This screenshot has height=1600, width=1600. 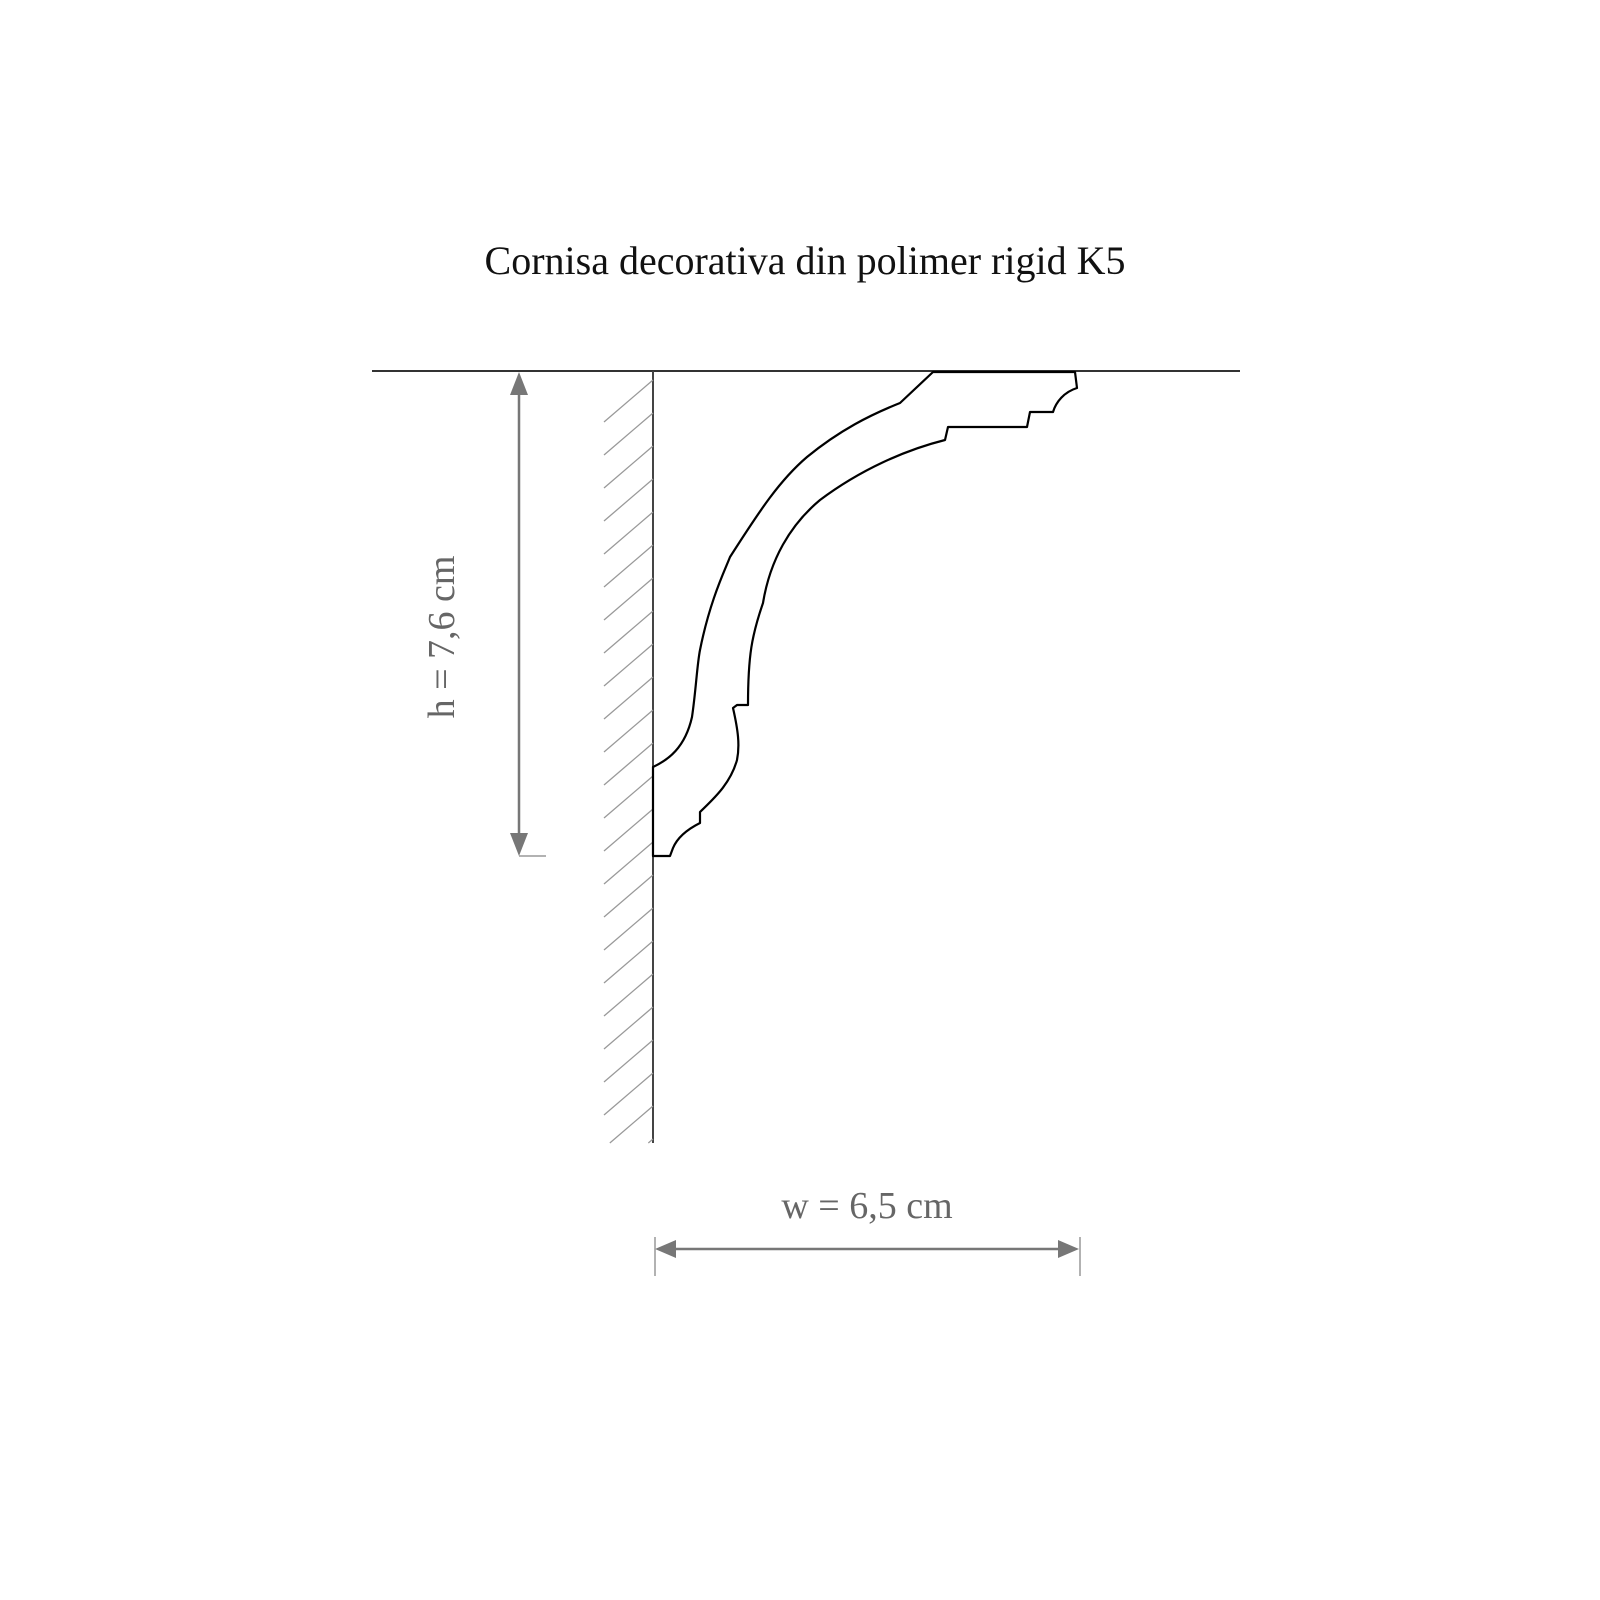 I want to click on arrow-right-icon, so click(x=1068, y=1249).